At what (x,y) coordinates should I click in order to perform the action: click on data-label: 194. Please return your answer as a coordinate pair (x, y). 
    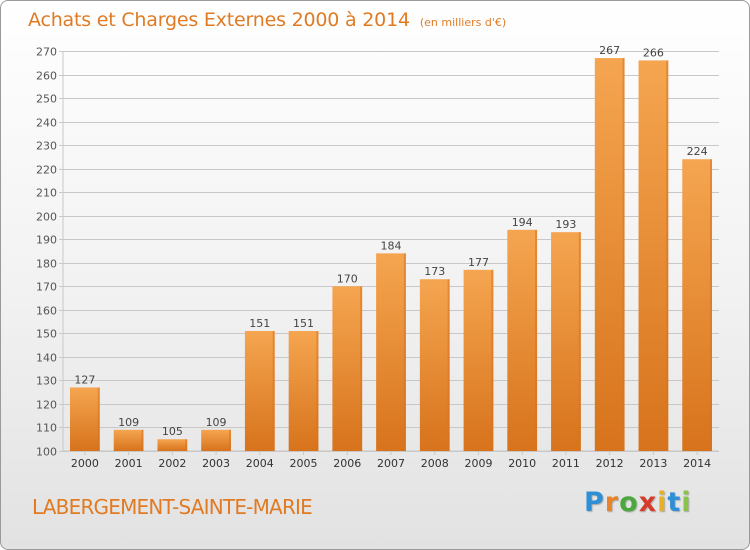
    Looking at the image, I should click on (522, 222).